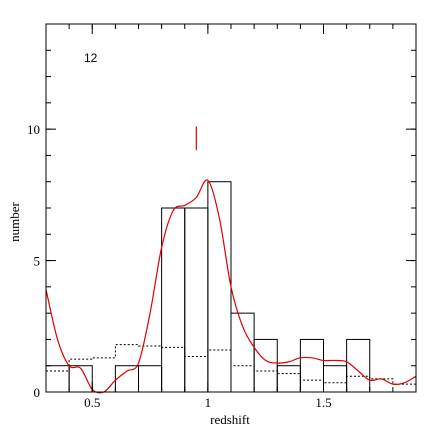 Image resolution: width=439 pixels, height=439 pixels. What do you see at coordinates (91, 58) in the screenshot?
I see `panel-label: 12` at bounding box center [91, 58].